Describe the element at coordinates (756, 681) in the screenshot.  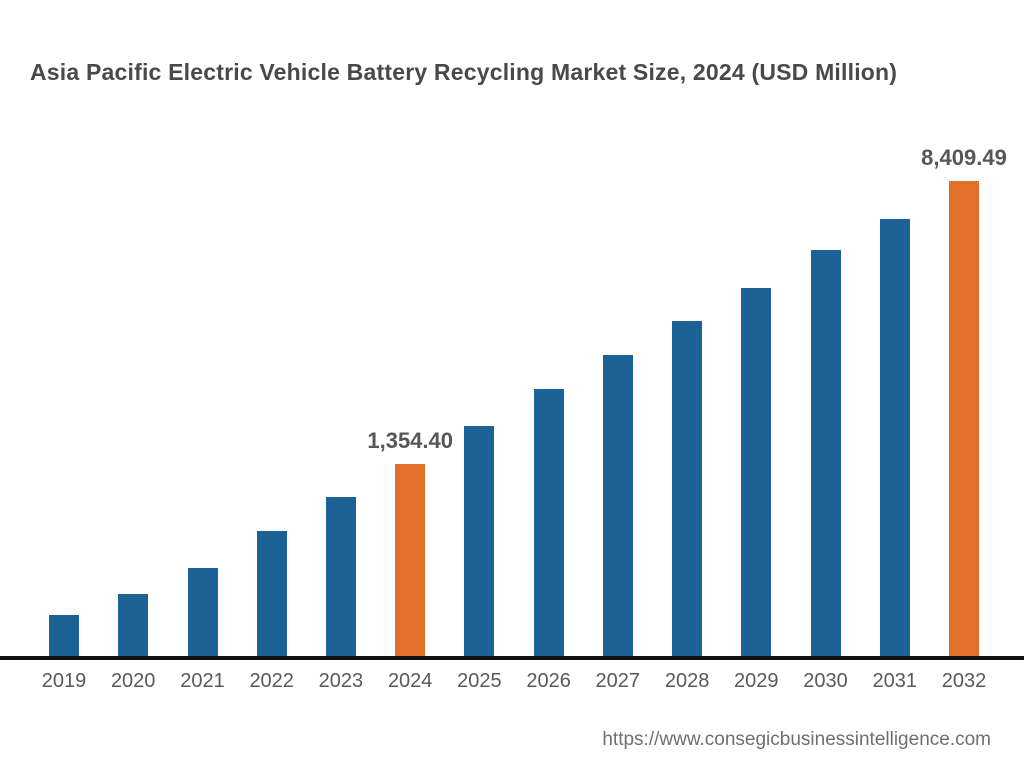
I see `x-tick-2029: 2029` at that location.